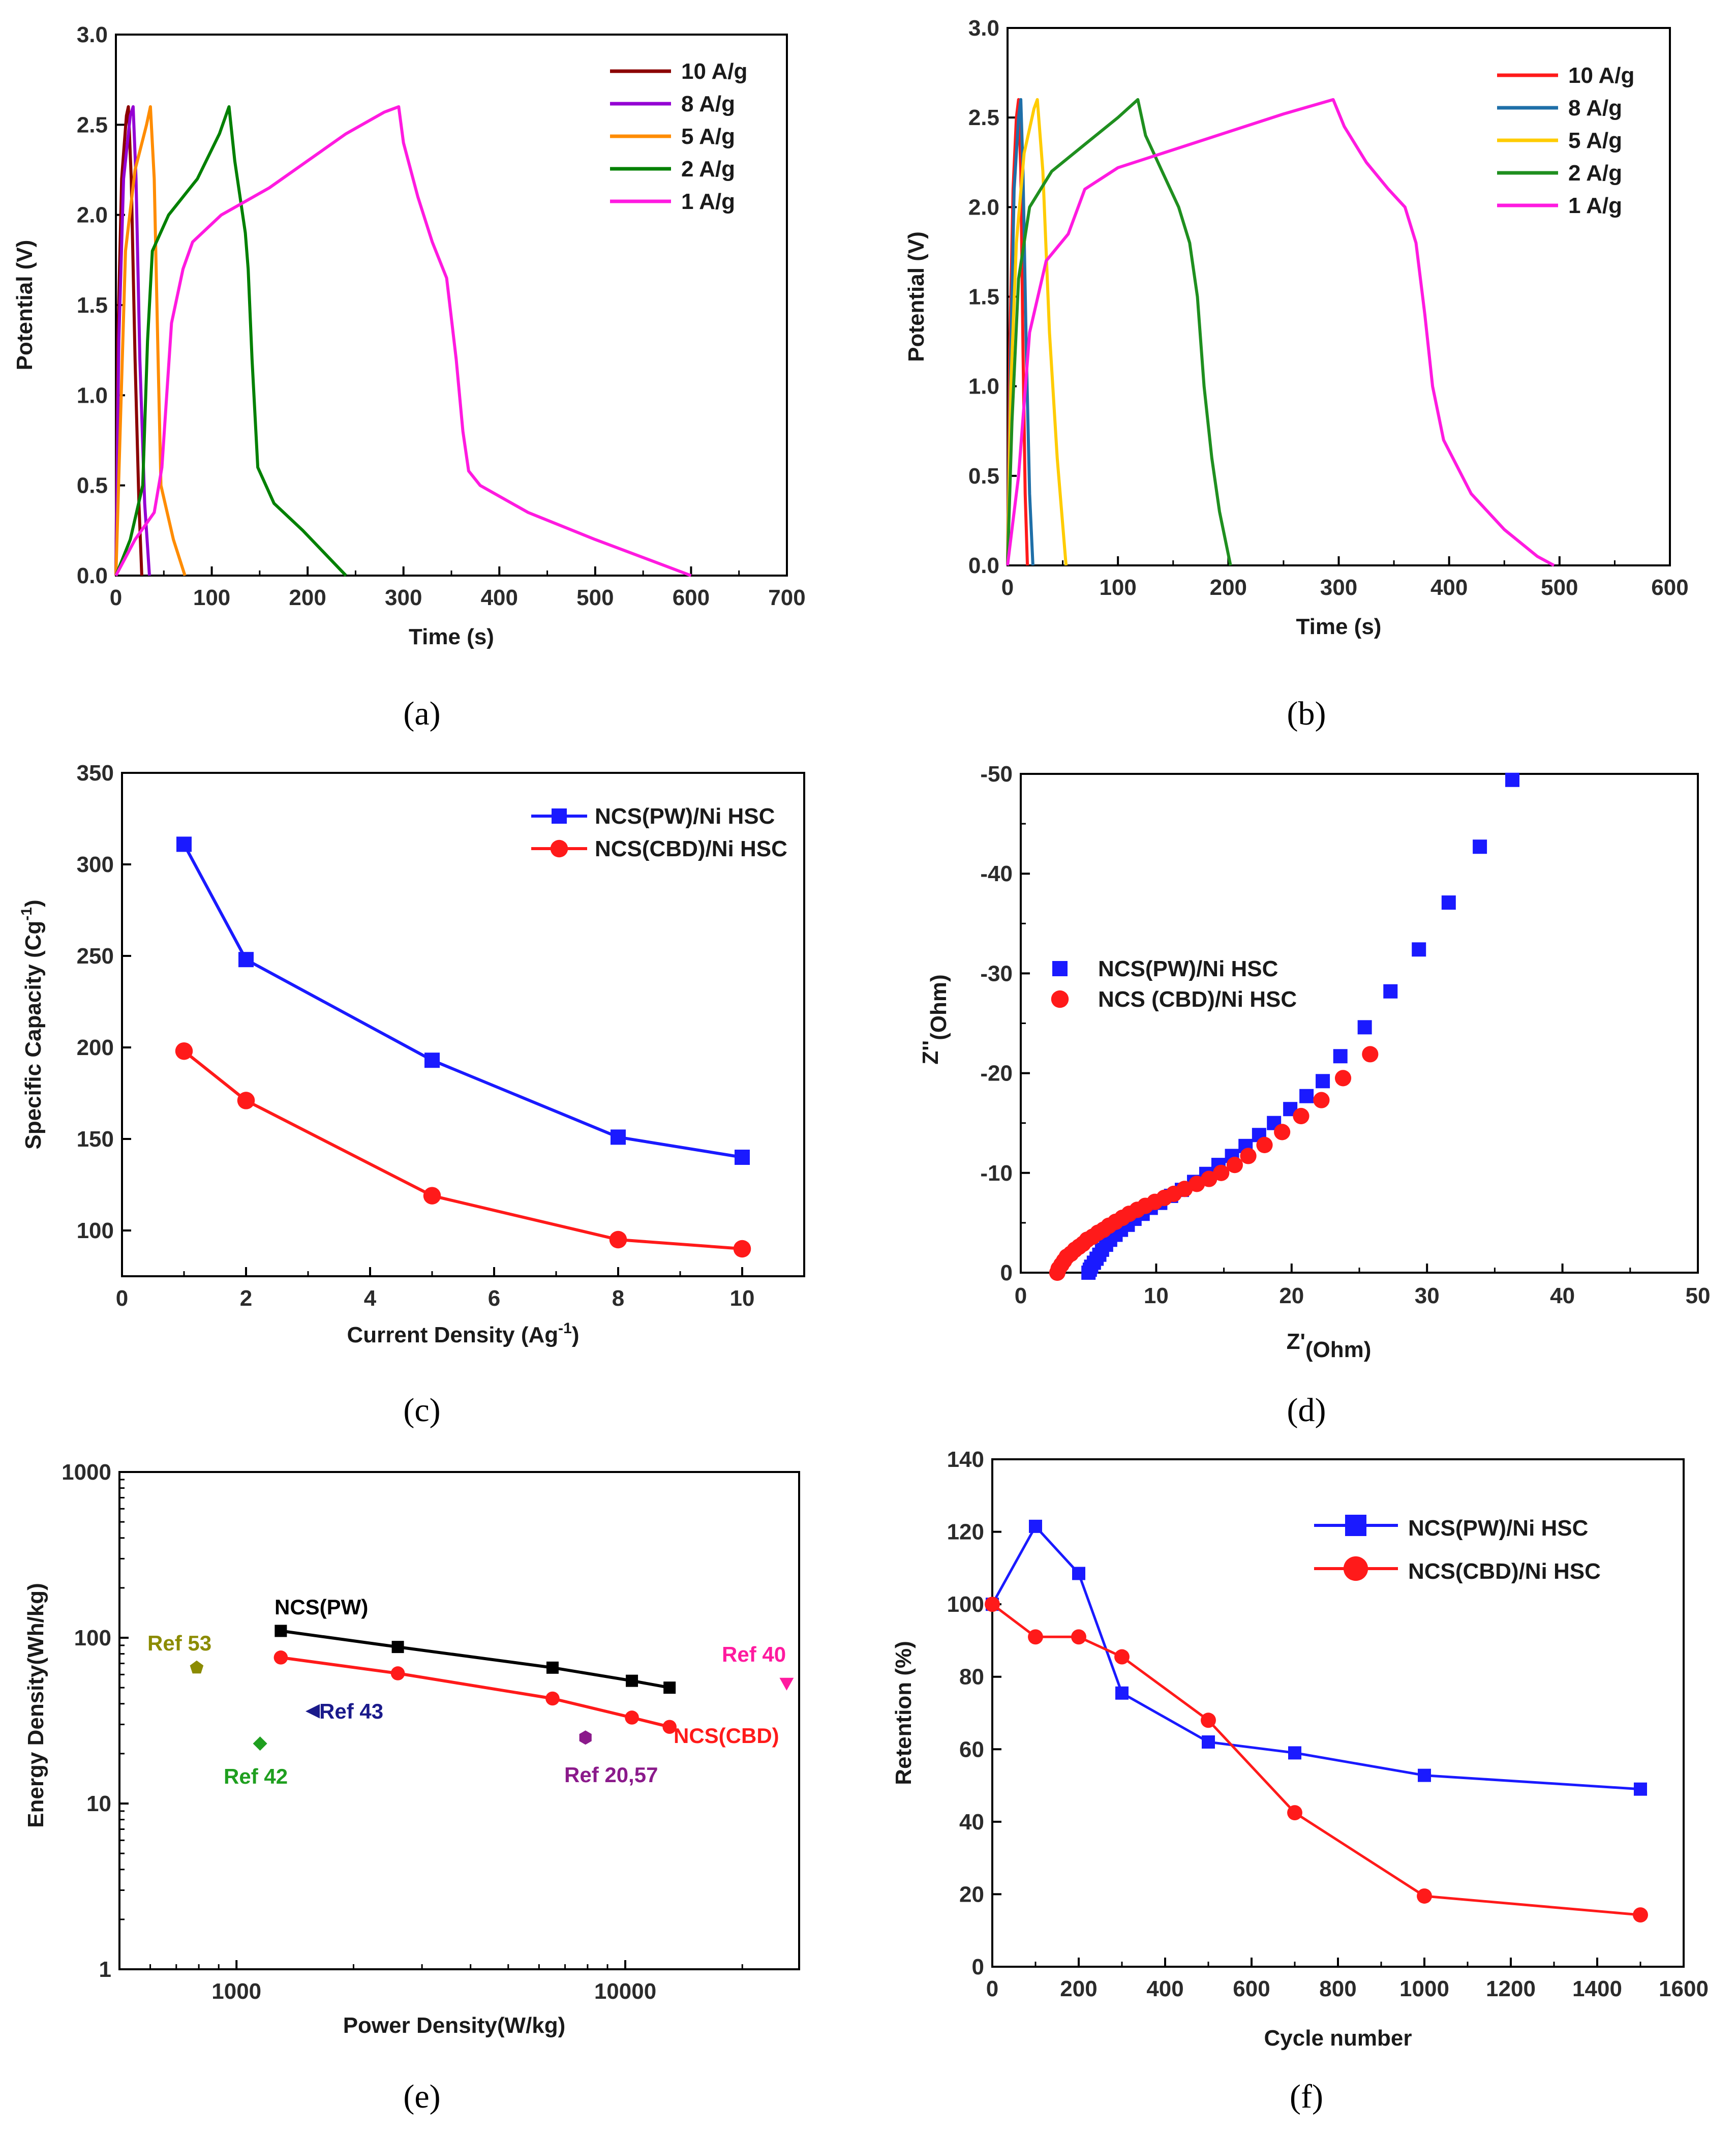 The image size is (1736, 2133). Describe the element at coordinates (708, 136) in the screenshot. I see `legend-label-a: 5 A/g` at that location.